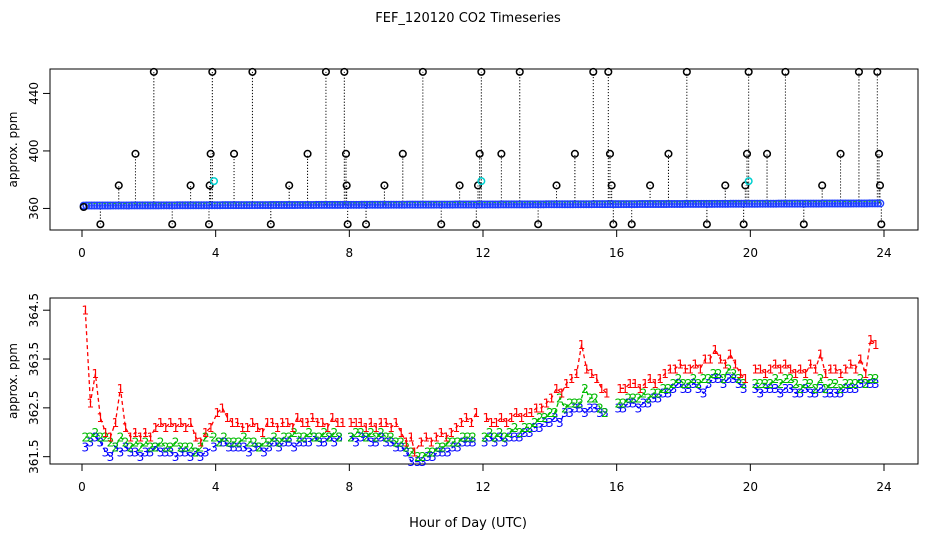 This screenshot has height=544, width=936. Describe the element at coordinates (748, 181) in the screenshot. I see `cyan-point` at that location.